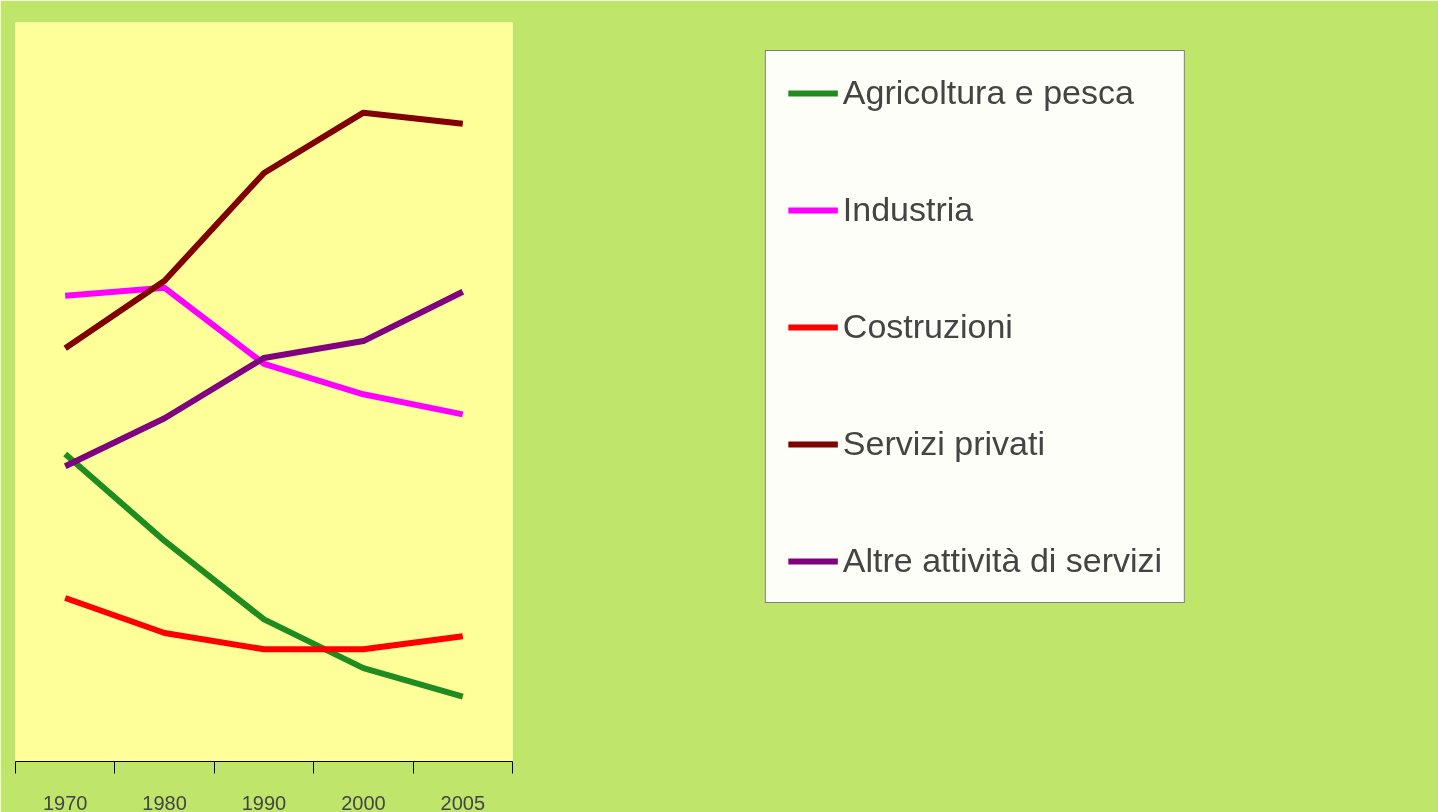 This screenshot has width=1438, height=812. What do you see at coordinates (363, 801) in the screenshot?
I see `x-tick-label: 2000` at bounding box center [363, 801].